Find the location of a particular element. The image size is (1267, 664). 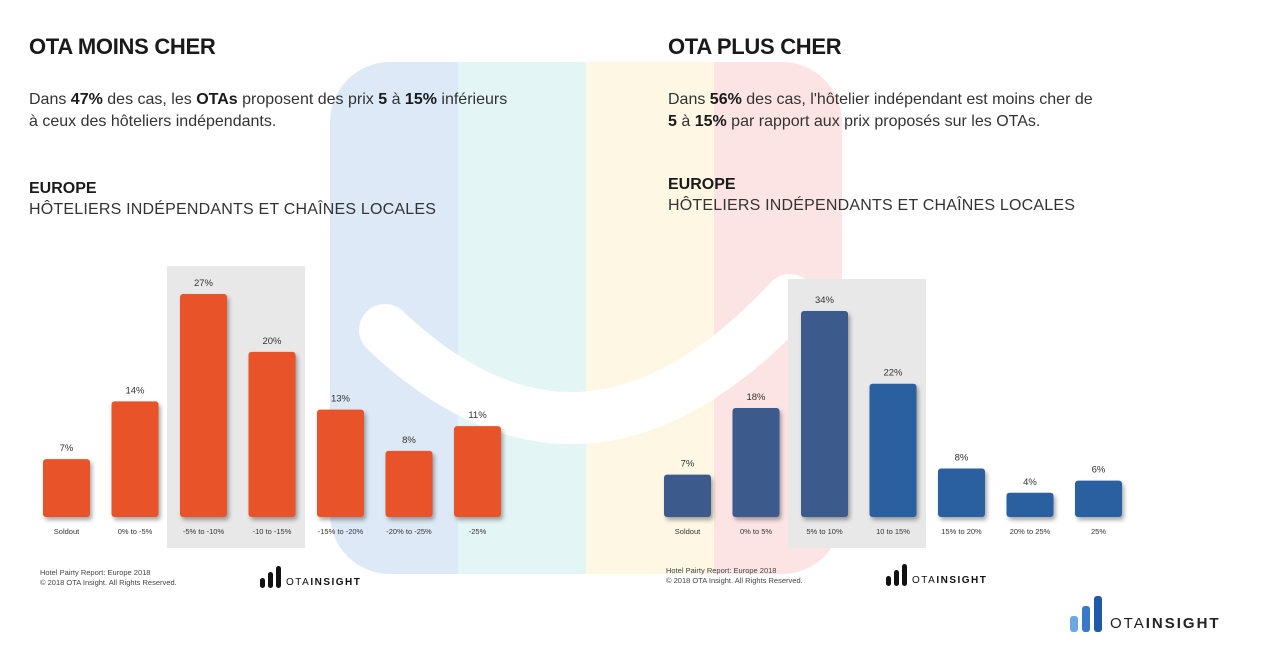

right-value-label-6: 6% is located at coordinates (1099, 470).